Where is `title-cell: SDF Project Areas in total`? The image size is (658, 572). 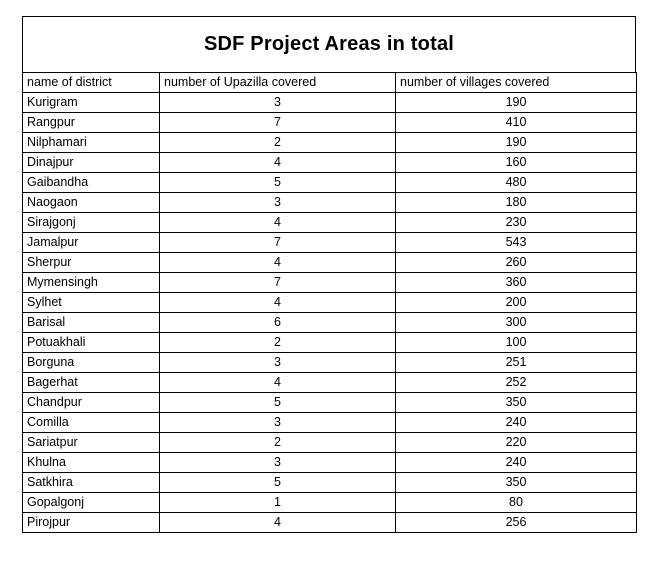 title-cell: SDF Project Areas in total is located at coordinates (329, 44).